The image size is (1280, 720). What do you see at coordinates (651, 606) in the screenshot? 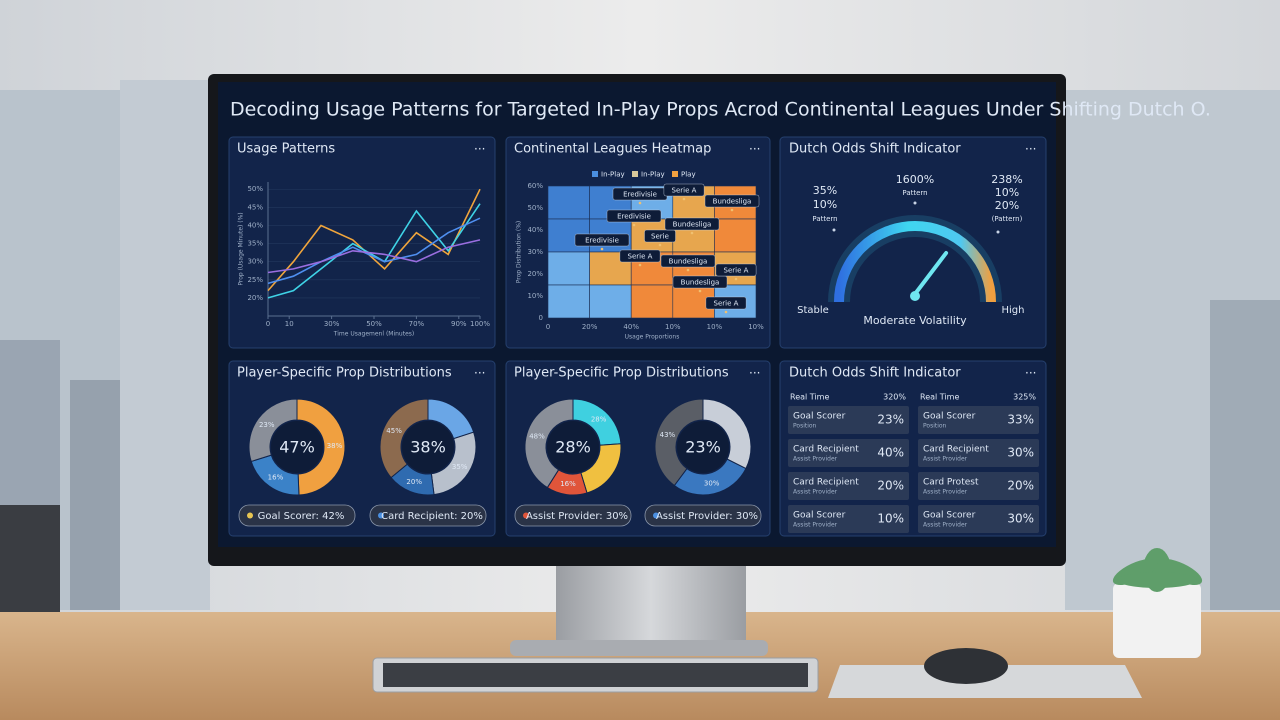
I see `monitor-stand` at bounding box center [651, 606].